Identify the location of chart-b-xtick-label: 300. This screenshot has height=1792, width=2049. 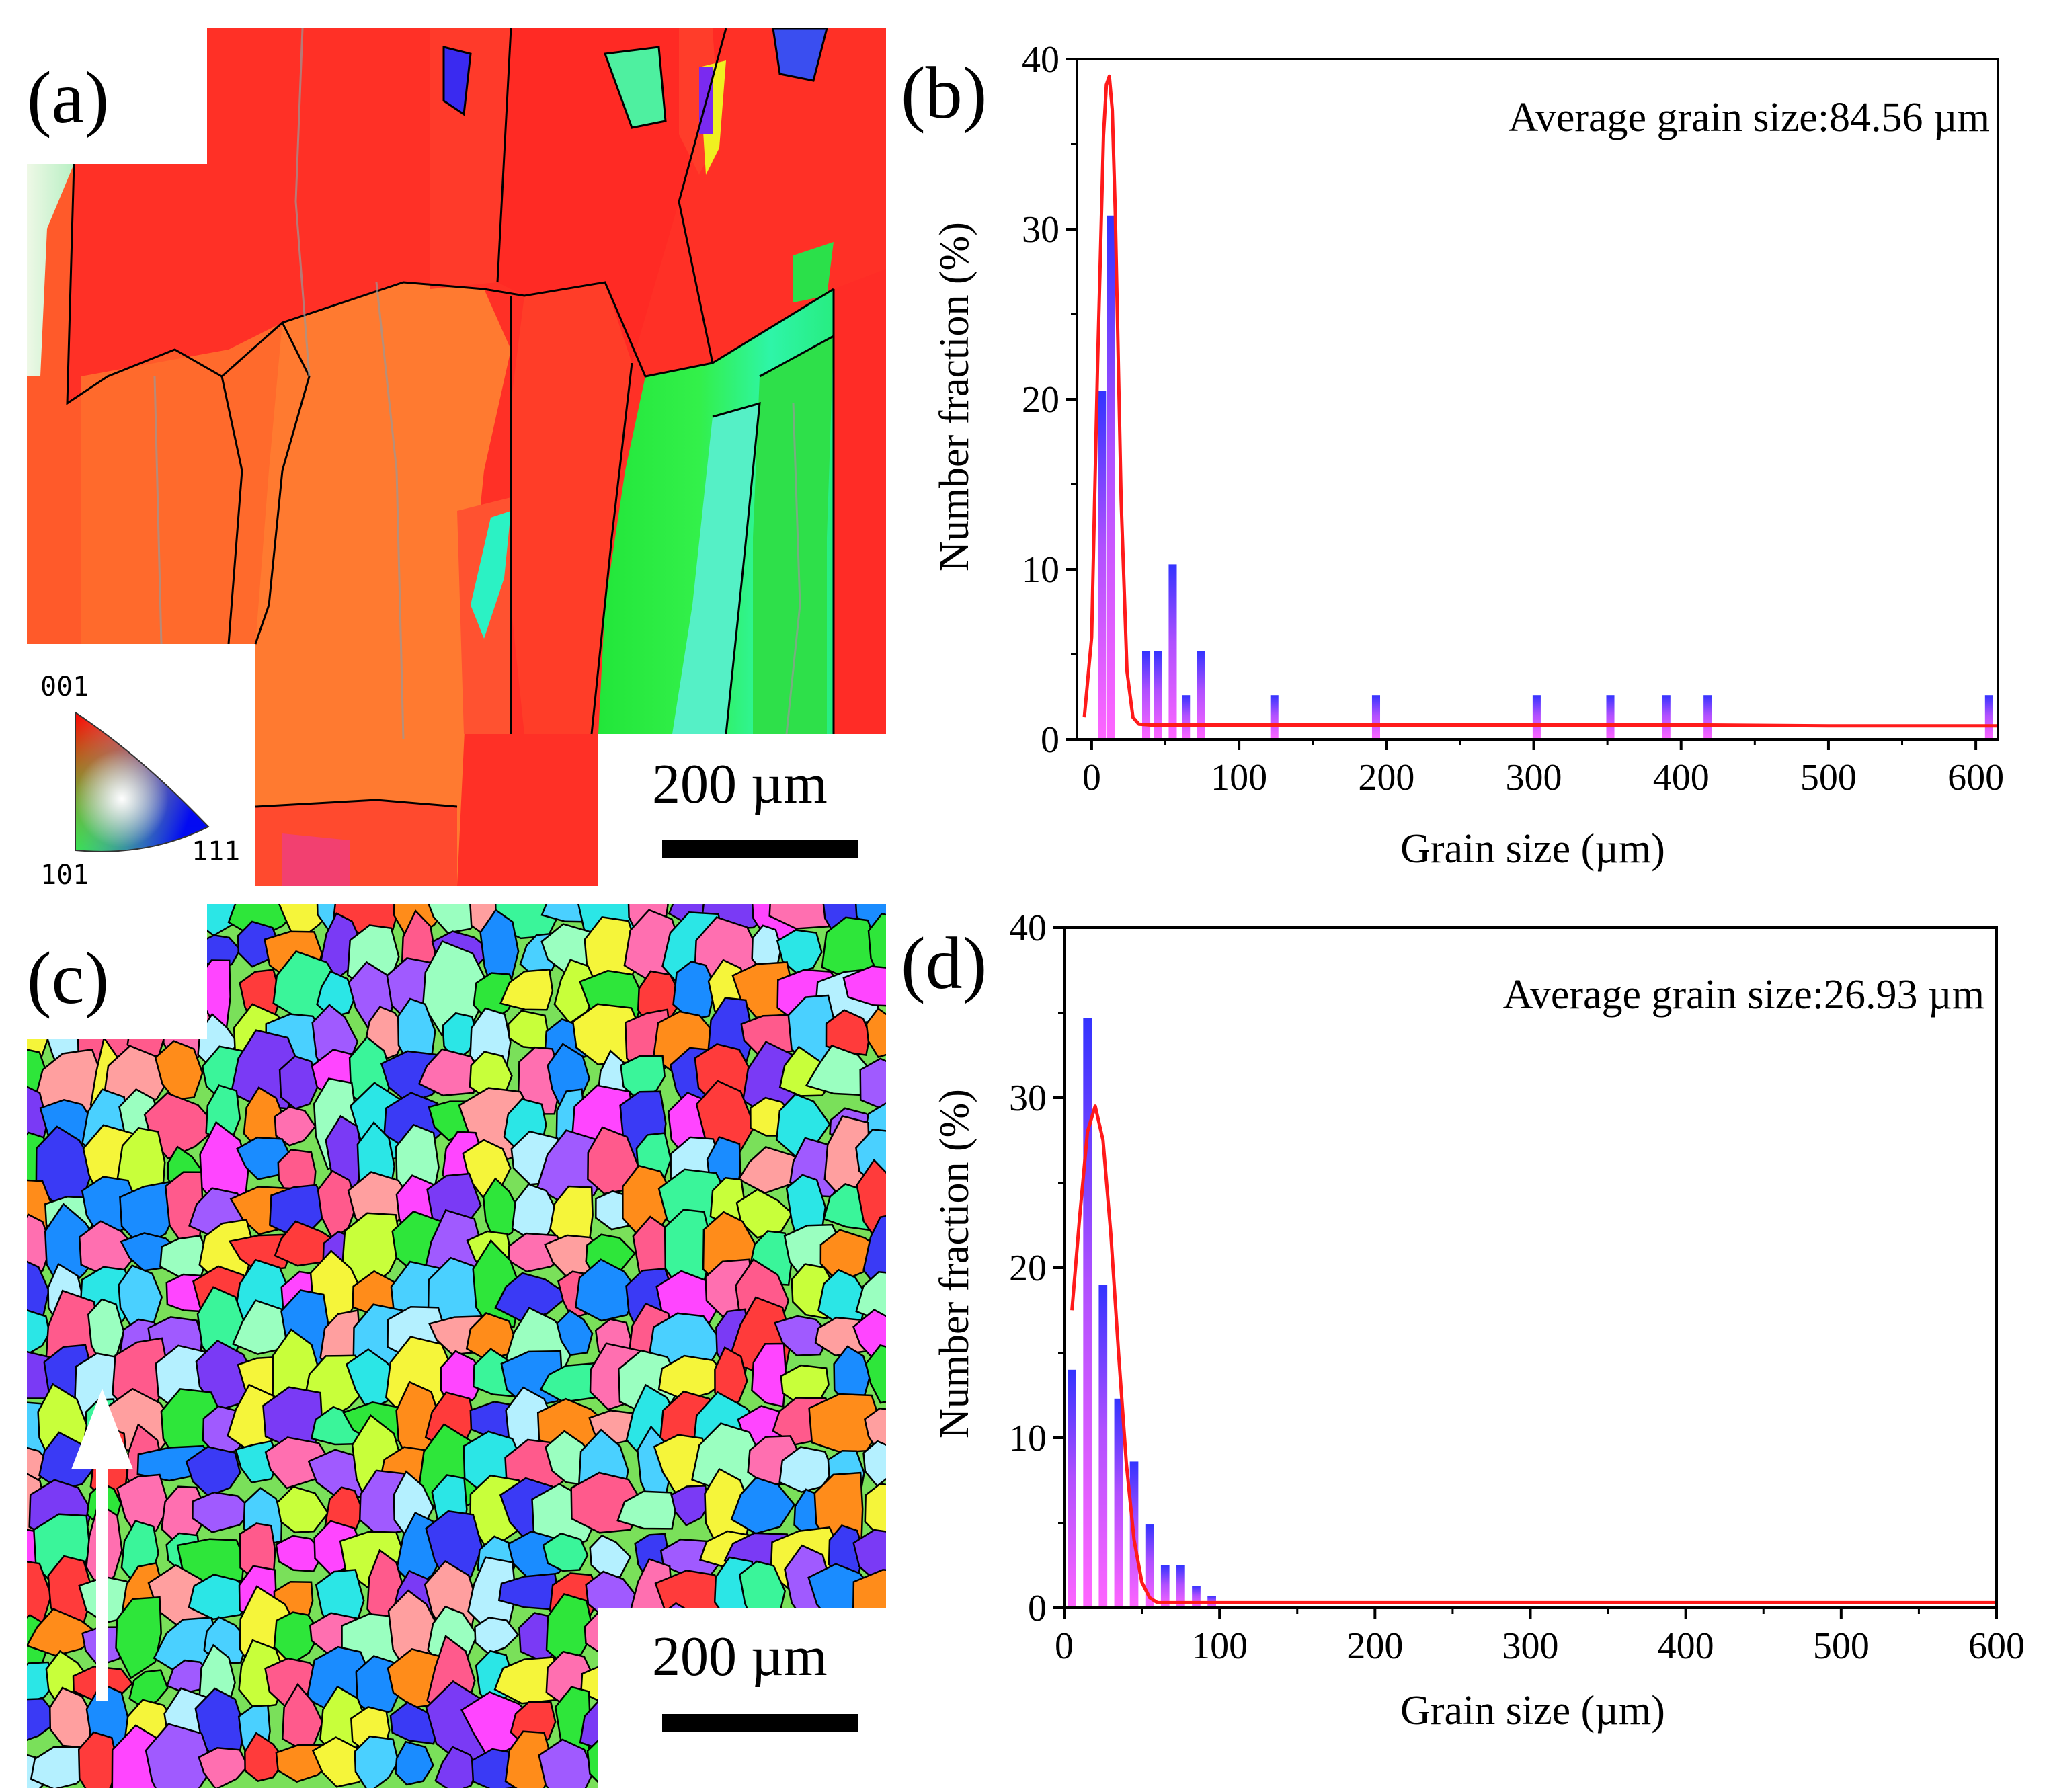
(1534, 778).